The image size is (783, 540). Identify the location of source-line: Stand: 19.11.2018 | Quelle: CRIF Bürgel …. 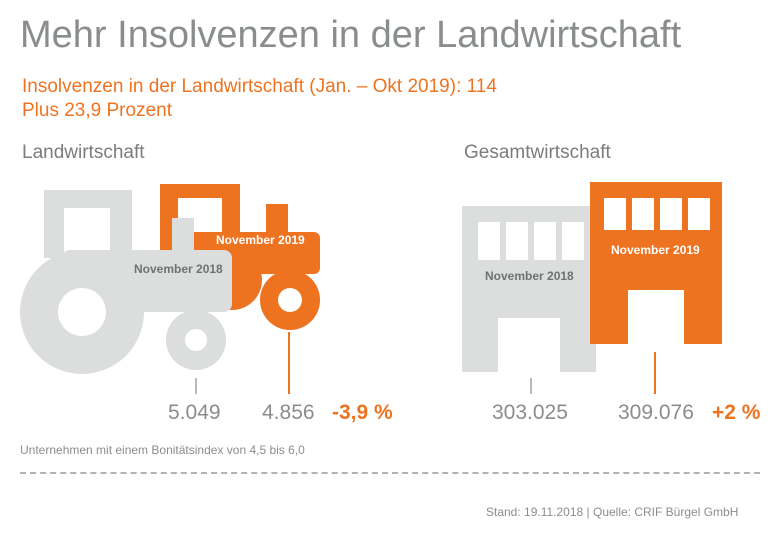
(612, 512).